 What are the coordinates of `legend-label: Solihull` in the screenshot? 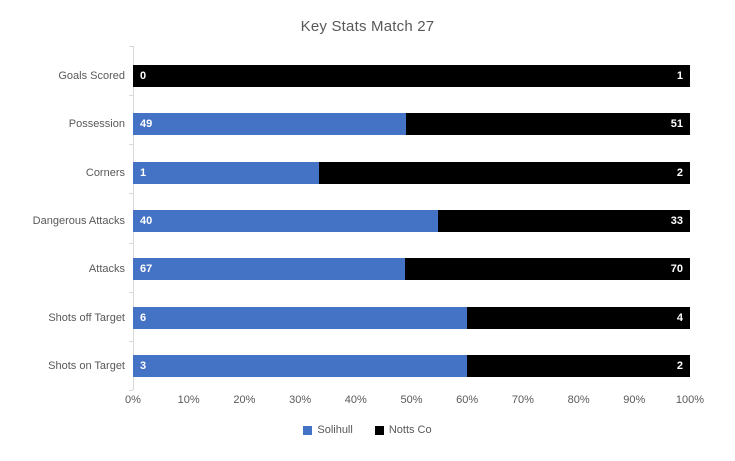 It's located at (335, 430).